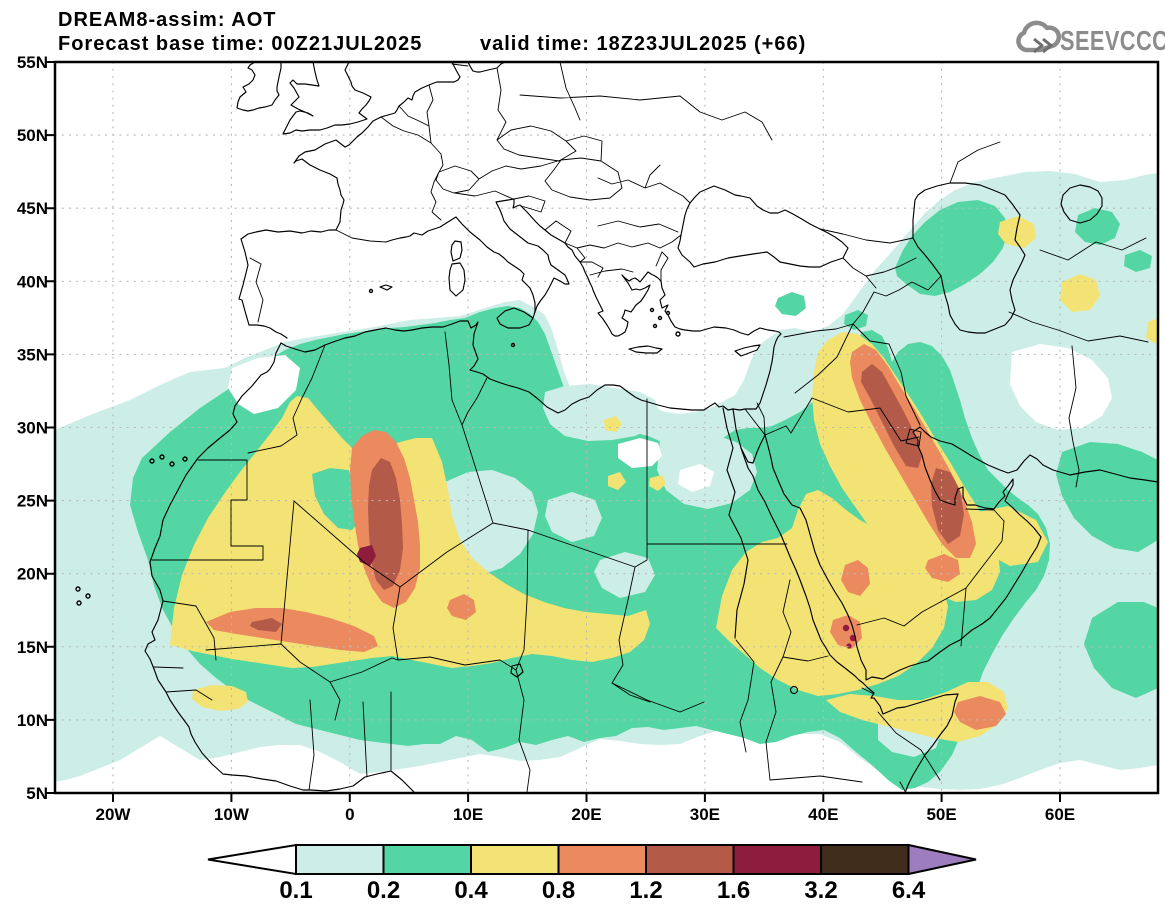 This screenshot has width=1165, height=905. What do you see at coordinates (386, 287) in the screenshot?
I see `island-balearics` at bounding box center [386, 287].